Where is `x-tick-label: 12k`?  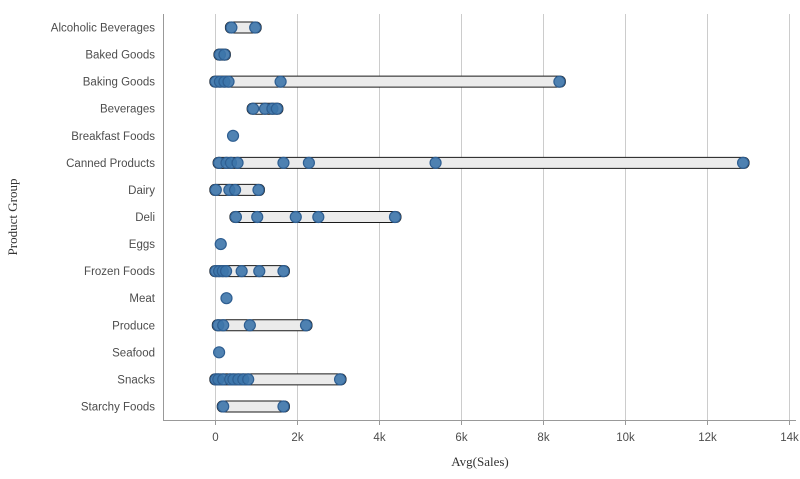 x-tick-label: 12k is located at coordinates (707, 438).